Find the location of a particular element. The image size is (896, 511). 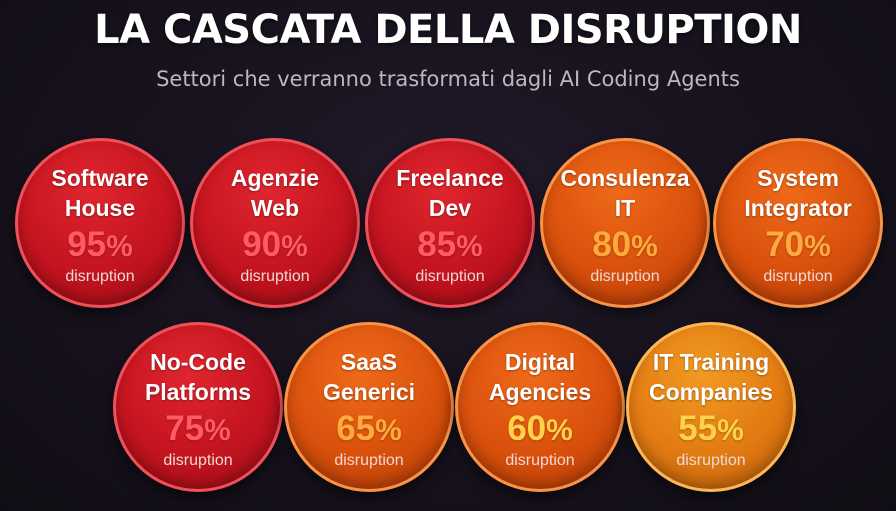

disruption-percentage: 85% is located at coordinates (450, 244).